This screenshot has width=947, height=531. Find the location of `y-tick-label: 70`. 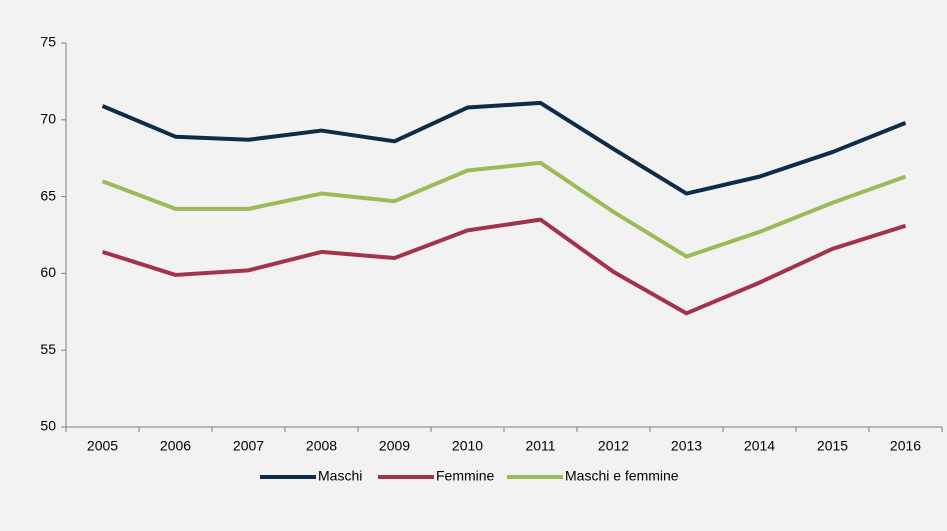

y-tick-label: 70 is located at coordinates (48, 119).